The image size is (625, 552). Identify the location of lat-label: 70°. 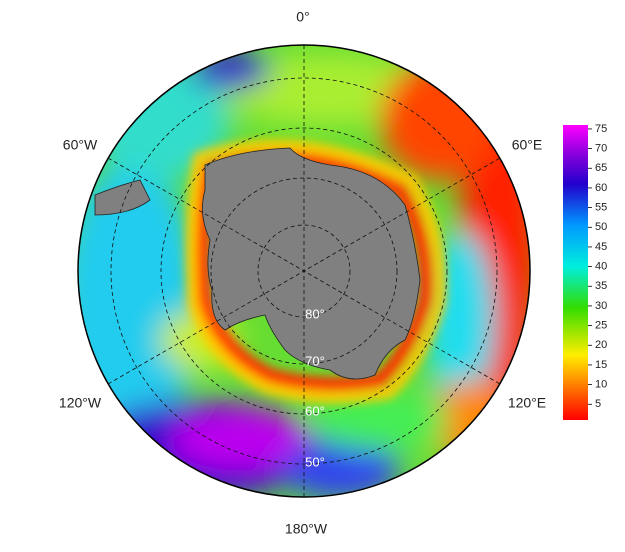
(315, 360).